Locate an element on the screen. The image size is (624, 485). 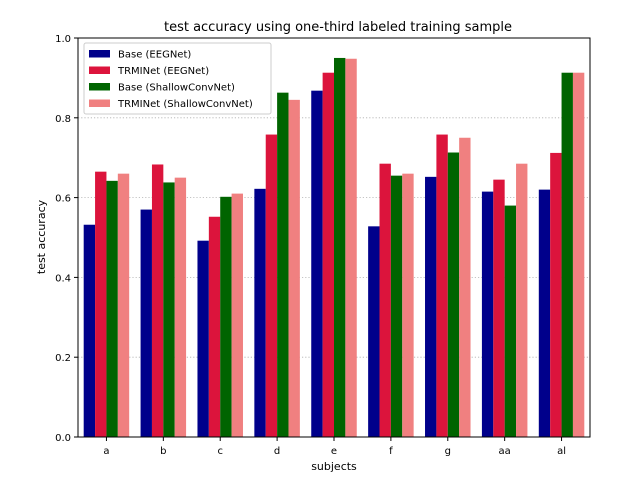
legend-label: TRMINet (EEGNet) is located at coordinates (163, 71).